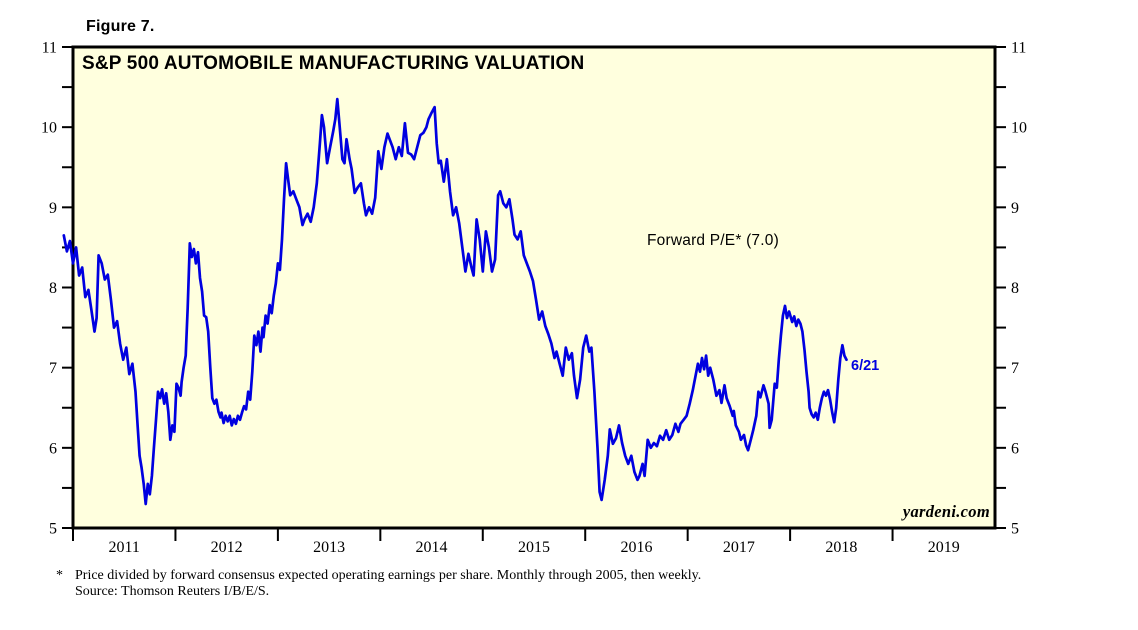  What do you see at coordinates (1015, 288) in the screenshot?
I see `y-axis-label-right: 8` at bounding box center [1015, 288].